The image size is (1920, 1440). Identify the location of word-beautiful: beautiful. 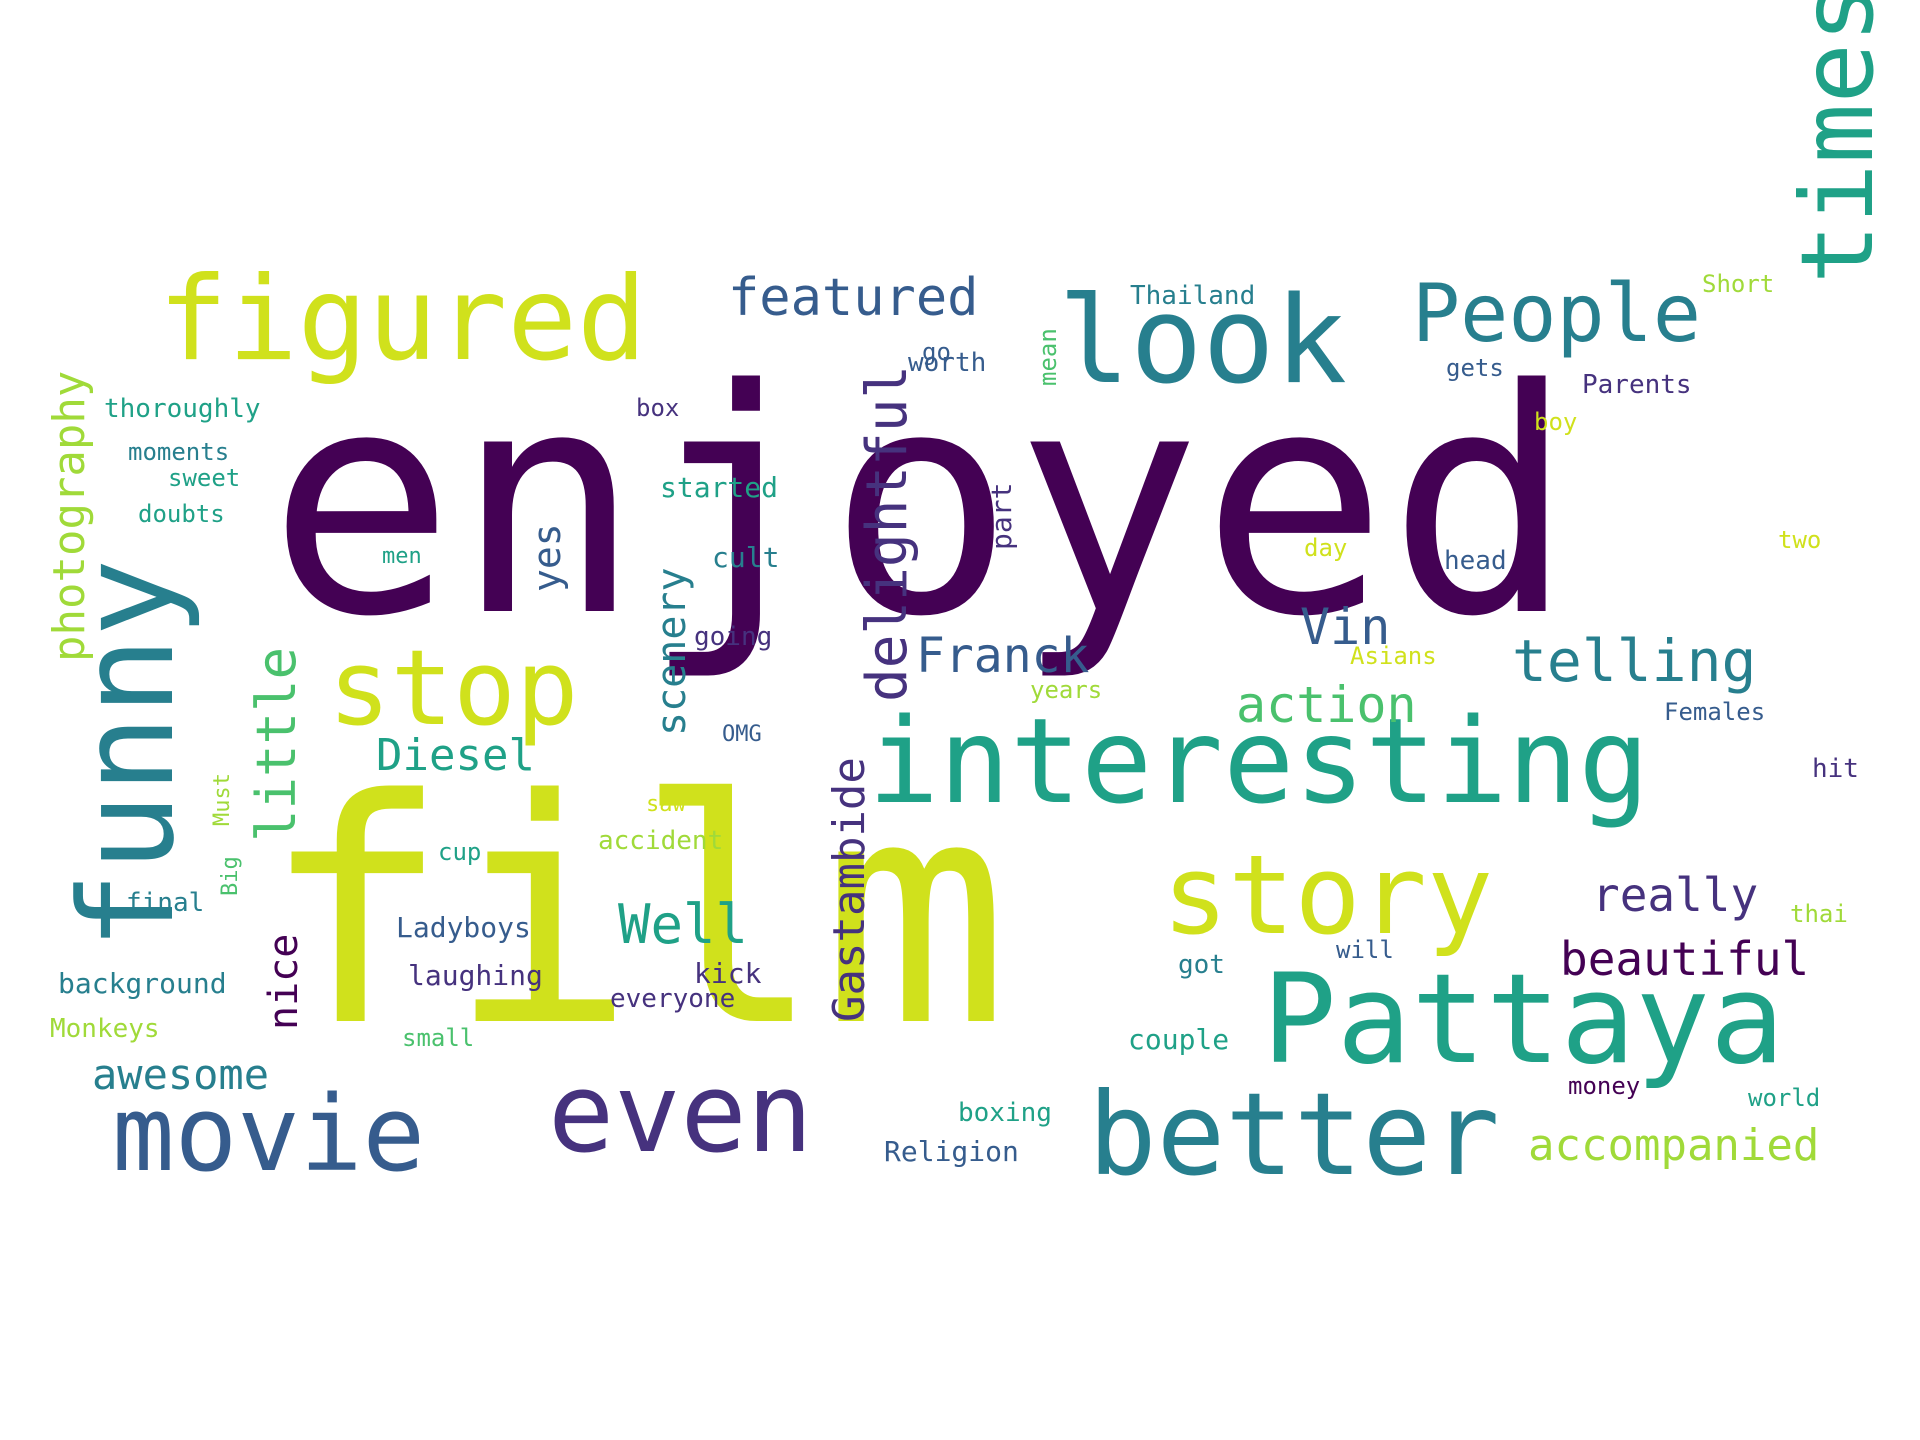
(1685, 959).